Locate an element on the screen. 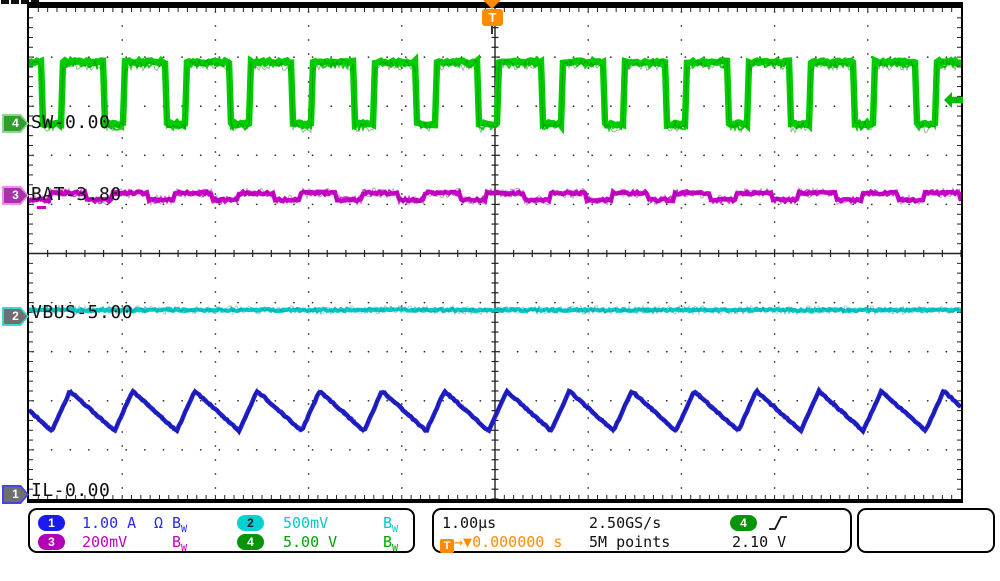  sample-rate-readout: 2.50GS/s is located at coordinates (625, 523).